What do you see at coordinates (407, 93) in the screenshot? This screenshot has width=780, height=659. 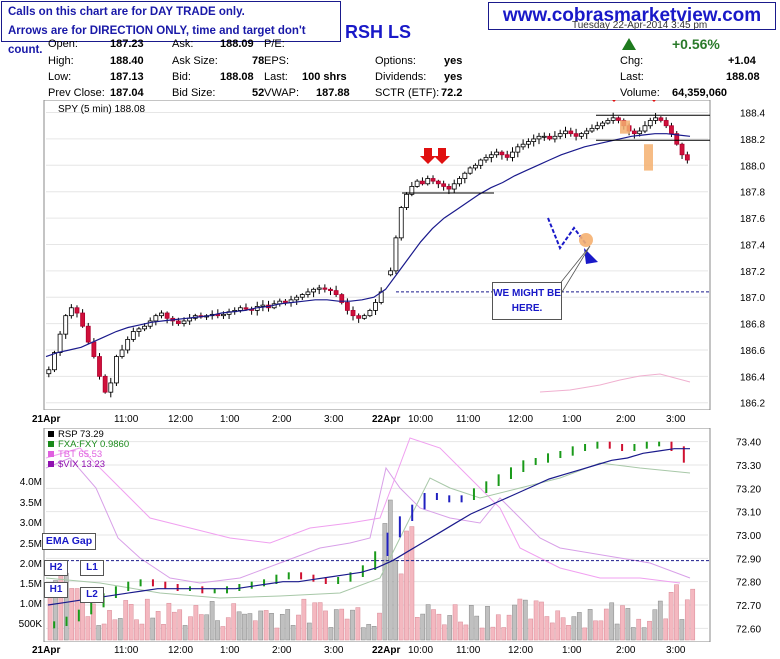 I see `quote-sctr-label: SCTR (ETF):` at bounding box center [407, 93].